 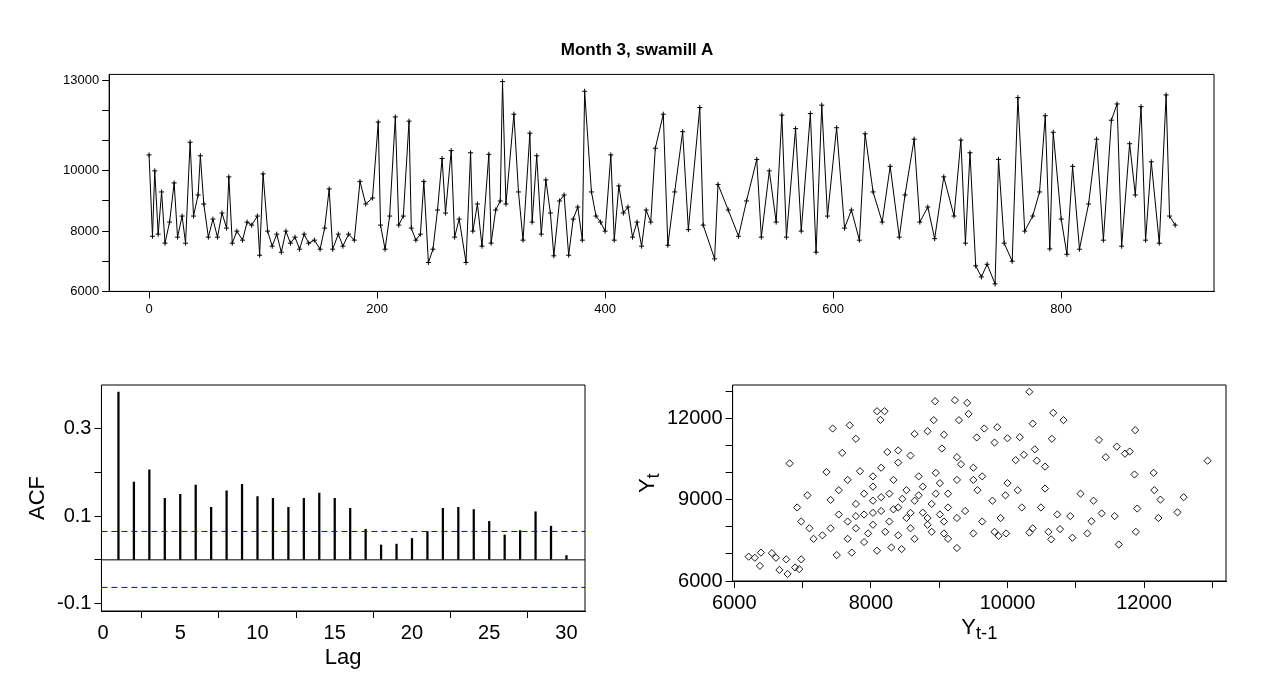 What do you see at coordinates (85, 230) in the screenshot?
I see `y-tick-label: 8000` at bounding box center [85, 230].